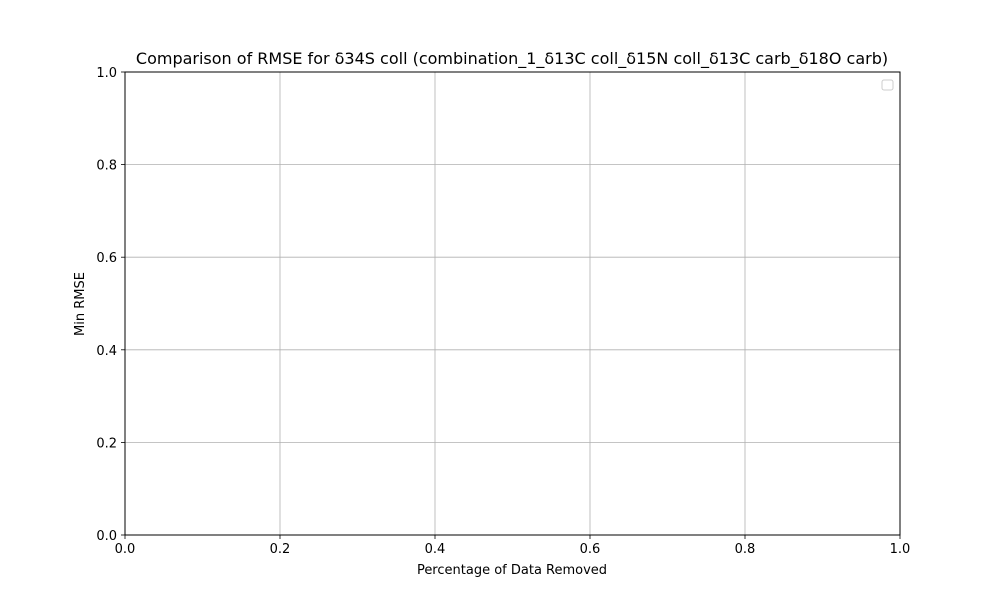 Image resolution: width=1000 pixels, height=604 pixels. What do you see at coordinates (106, 166) in the screenshot?
I see `y-tick-label: 0.8` at bounding box center [106, 166].